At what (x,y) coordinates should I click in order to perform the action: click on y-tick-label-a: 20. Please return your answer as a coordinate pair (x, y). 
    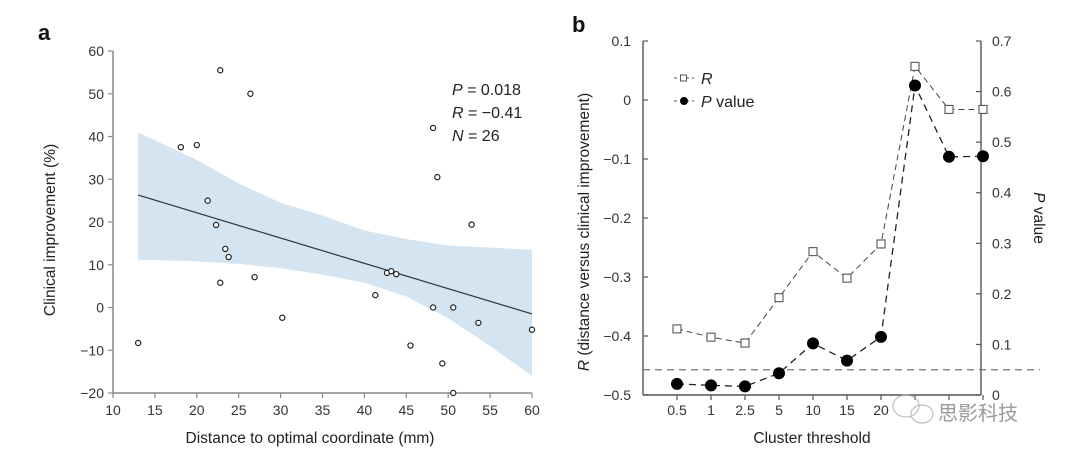
    Looking at the image, I should click on (96, 222).